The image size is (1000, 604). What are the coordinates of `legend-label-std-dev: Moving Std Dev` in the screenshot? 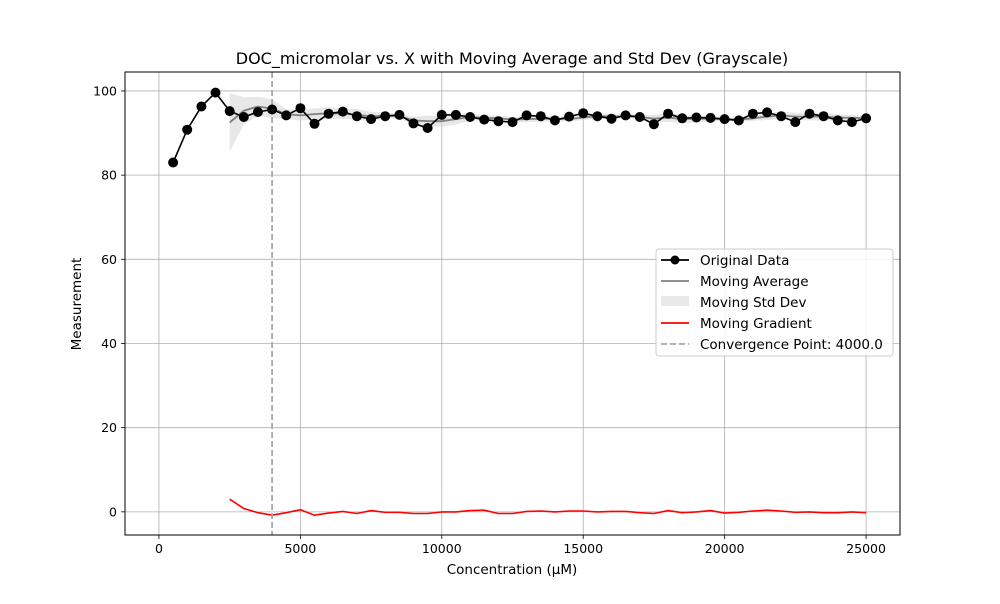 It's located at (753, 303).